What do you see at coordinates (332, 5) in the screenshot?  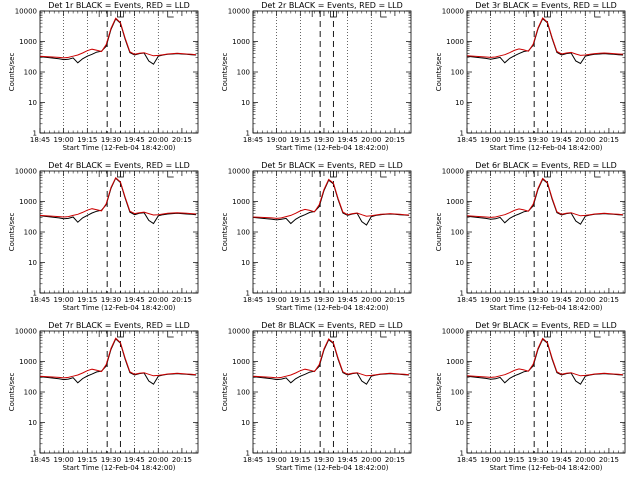 I see `chart-title: Det 2r BLACK = Events, RED = LLD` at bounding box center [332, 5].